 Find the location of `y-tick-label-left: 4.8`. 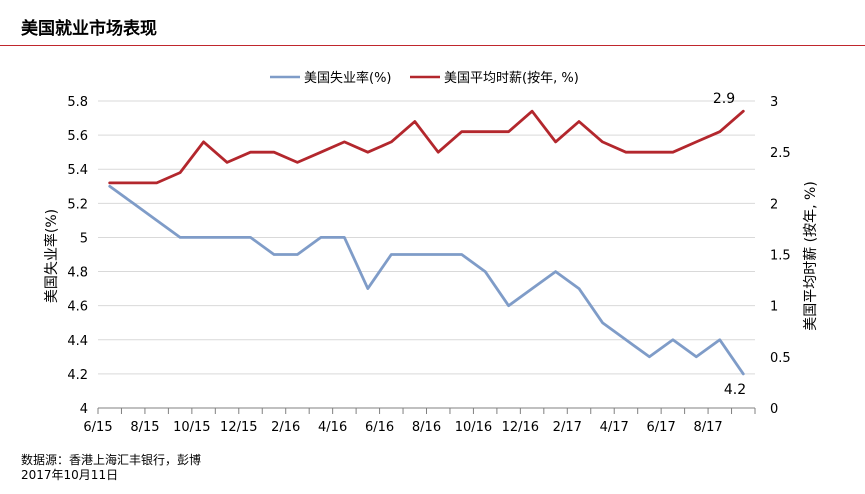

y-tick-label-left: 4.8 is located at coordinates (77, 273).